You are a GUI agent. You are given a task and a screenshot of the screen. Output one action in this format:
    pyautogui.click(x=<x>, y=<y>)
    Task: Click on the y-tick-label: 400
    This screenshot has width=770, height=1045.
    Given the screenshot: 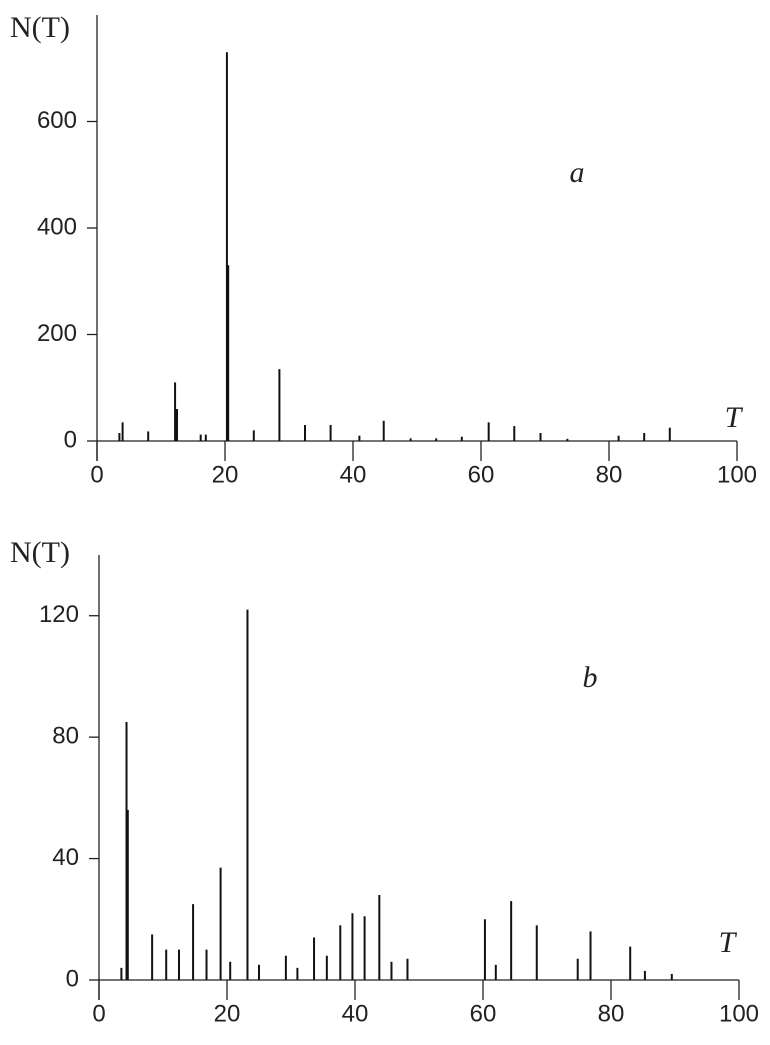 What is the action you would take?
    pyautogui.click(x=57, y=226)
    